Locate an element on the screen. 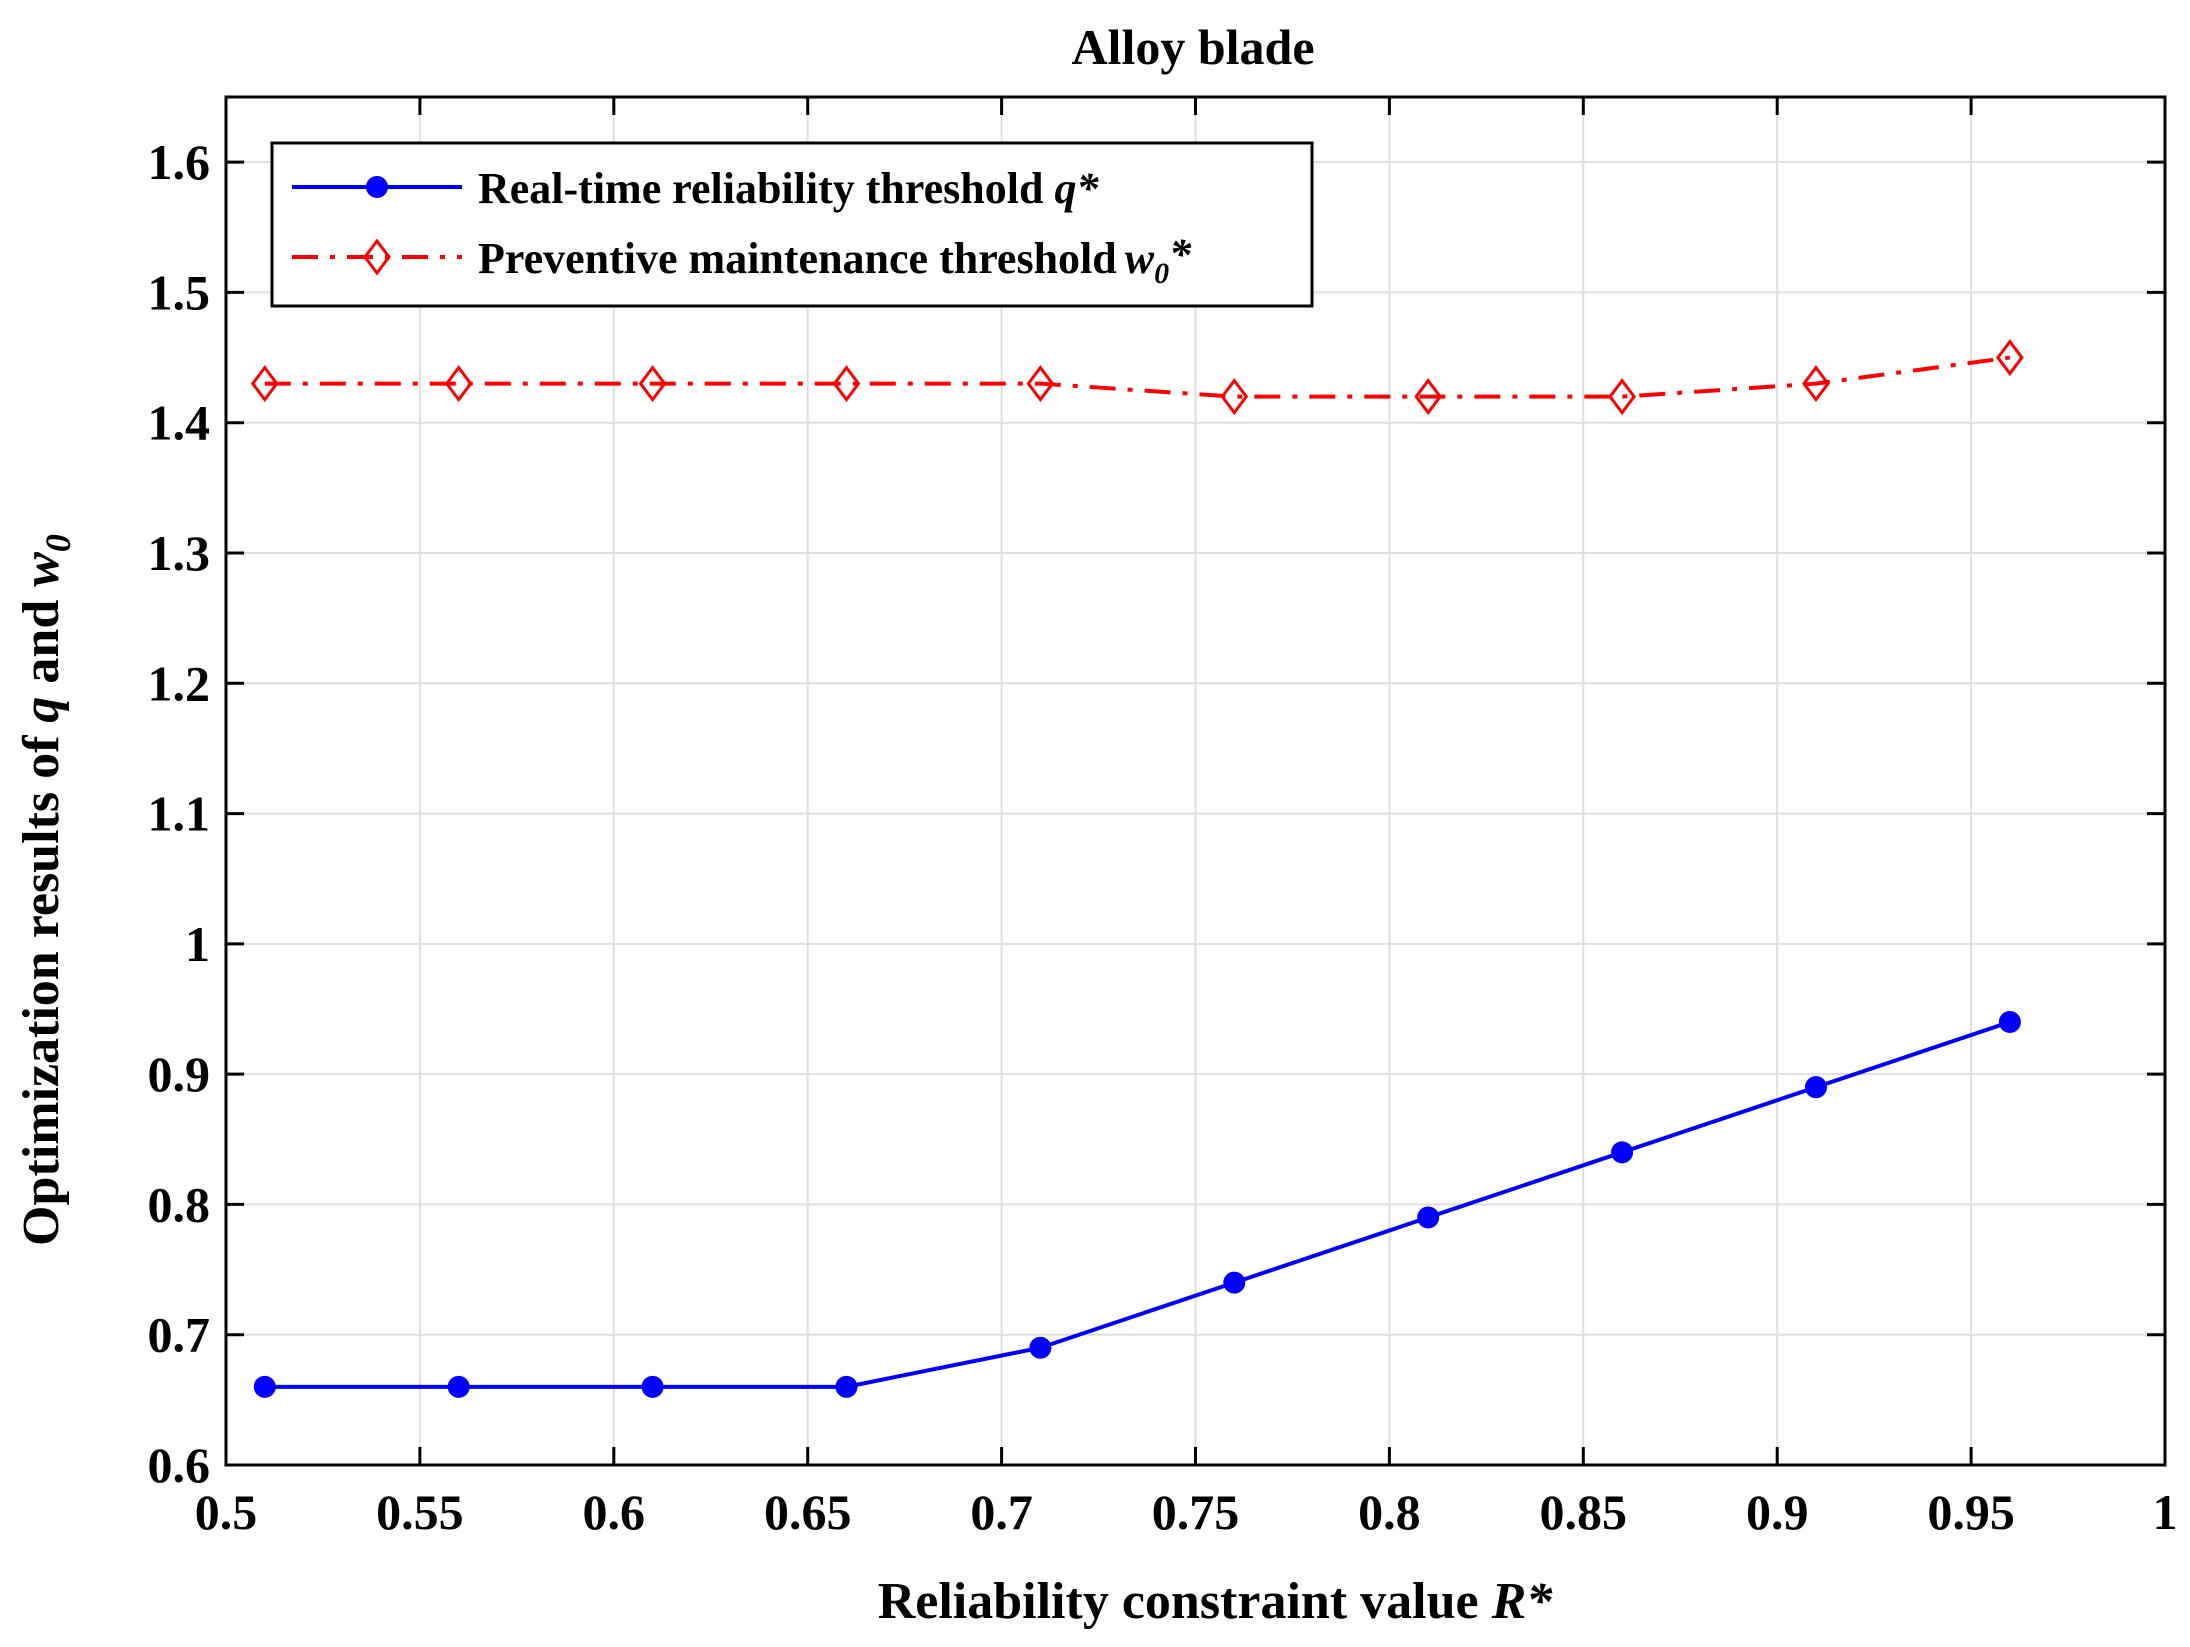 Image resolution: width=2190 pixels, height=1647 pixels. x-tick-label: 0.55 is located at coordinates (420, 1512).